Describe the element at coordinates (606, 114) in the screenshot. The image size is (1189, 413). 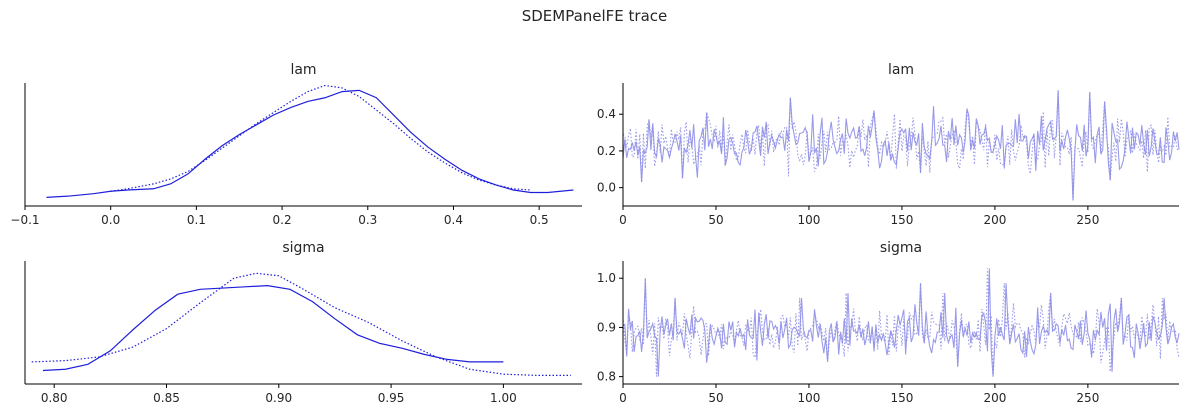
I see `y-tick-label: 0.4` at that location.